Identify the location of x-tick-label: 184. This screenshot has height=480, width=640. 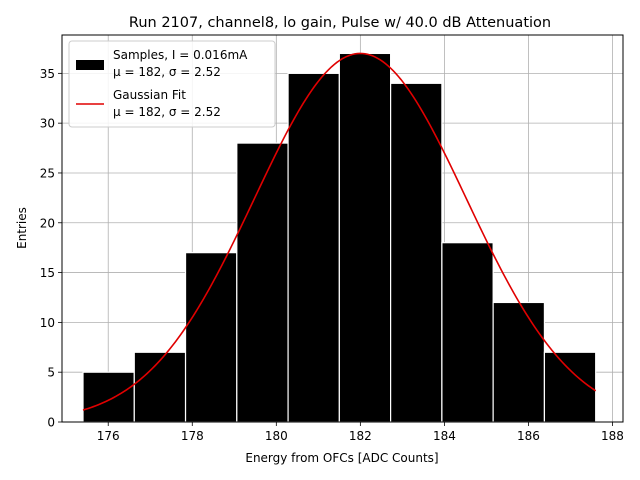
(444, 436).